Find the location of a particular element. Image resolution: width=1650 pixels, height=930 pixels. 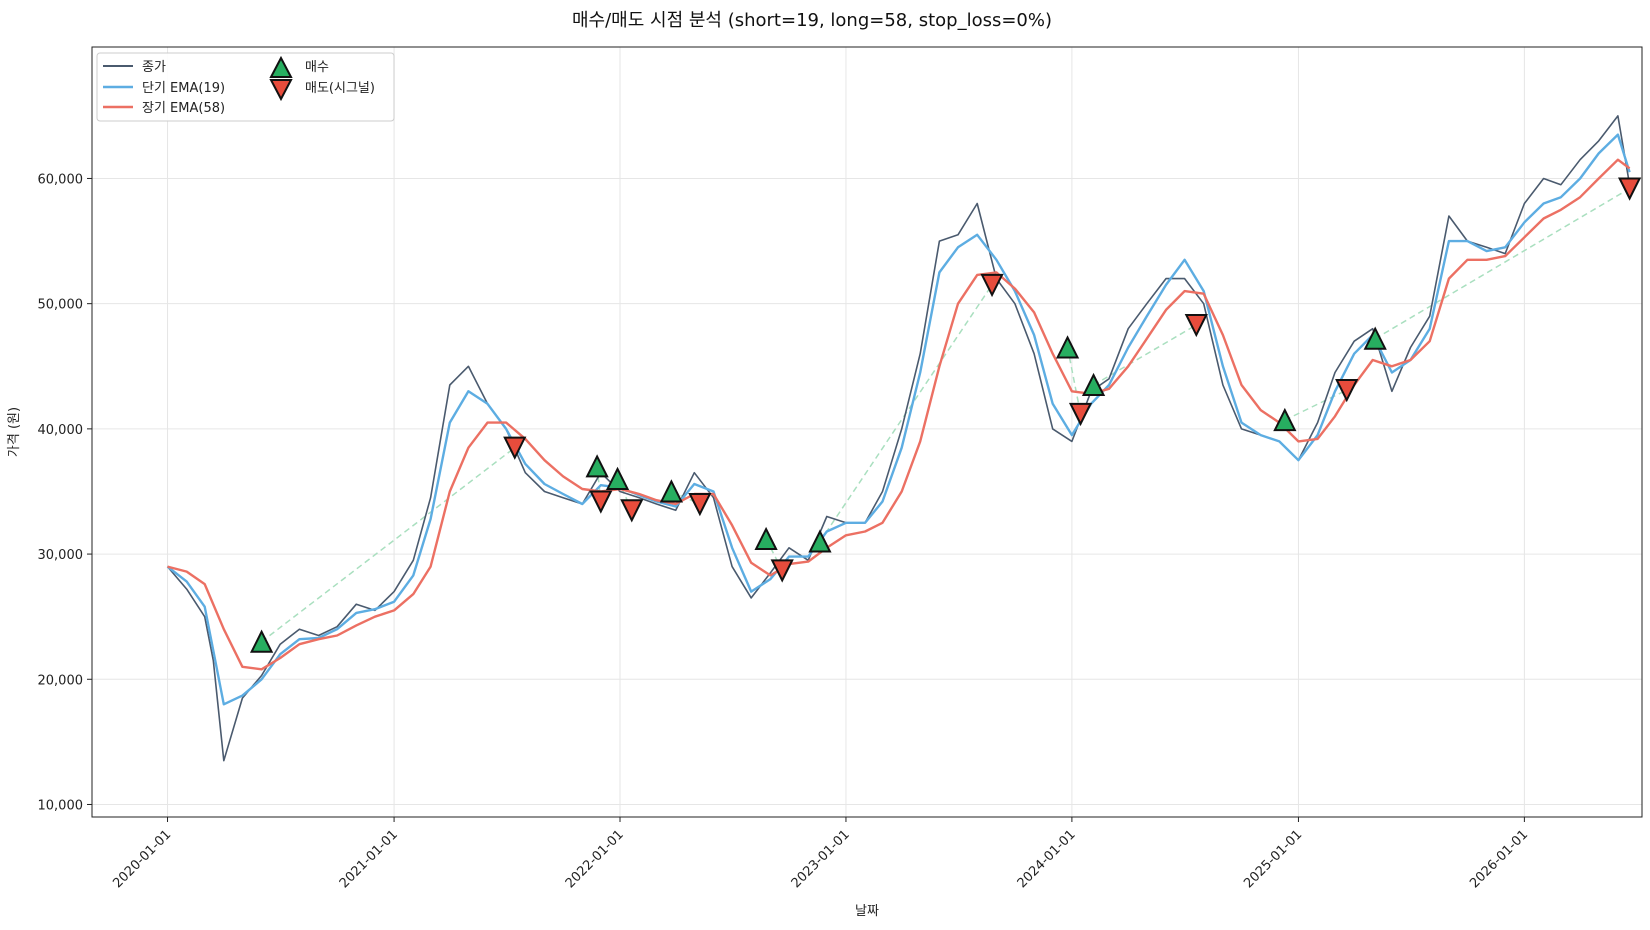

legend-label-sell: 매도(시그널) is located at coordinates (340, 88).